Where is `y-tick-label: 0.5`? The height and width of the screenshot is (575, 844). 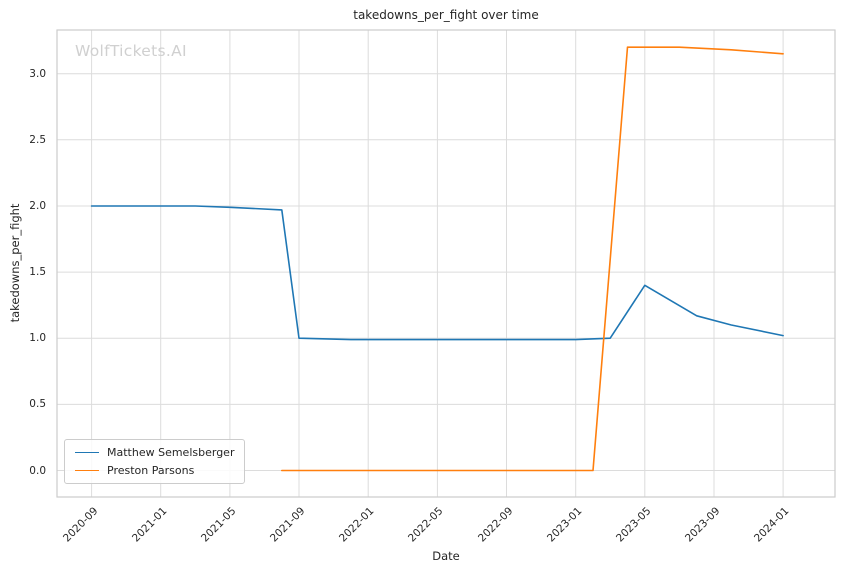
y-tick-label: 0.5 is located at coordinates (37, 404).